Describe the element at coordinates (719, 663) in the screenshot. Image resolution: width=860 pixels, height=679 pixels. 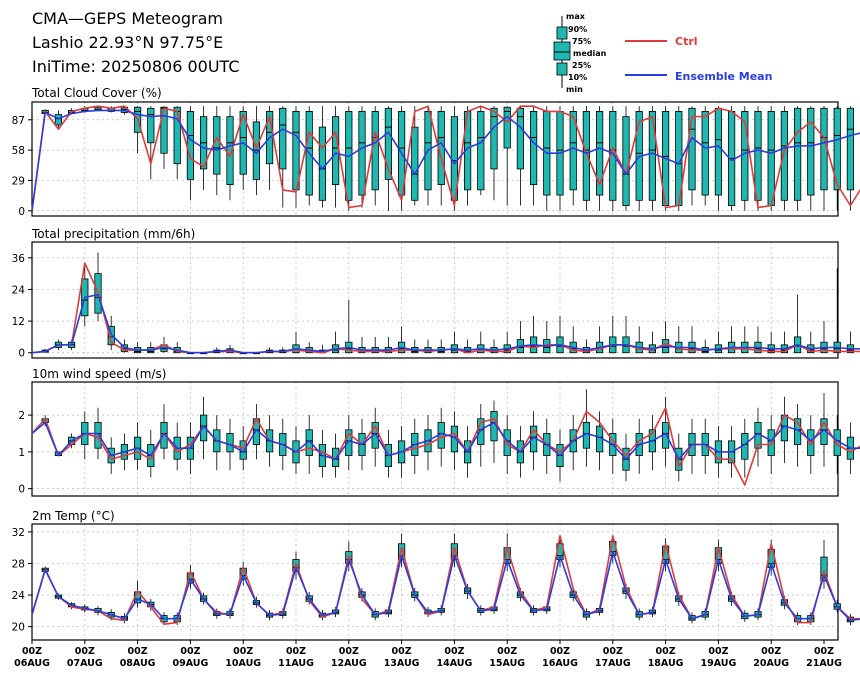
I see `x-tick-label-date: 19AUG` at that location.